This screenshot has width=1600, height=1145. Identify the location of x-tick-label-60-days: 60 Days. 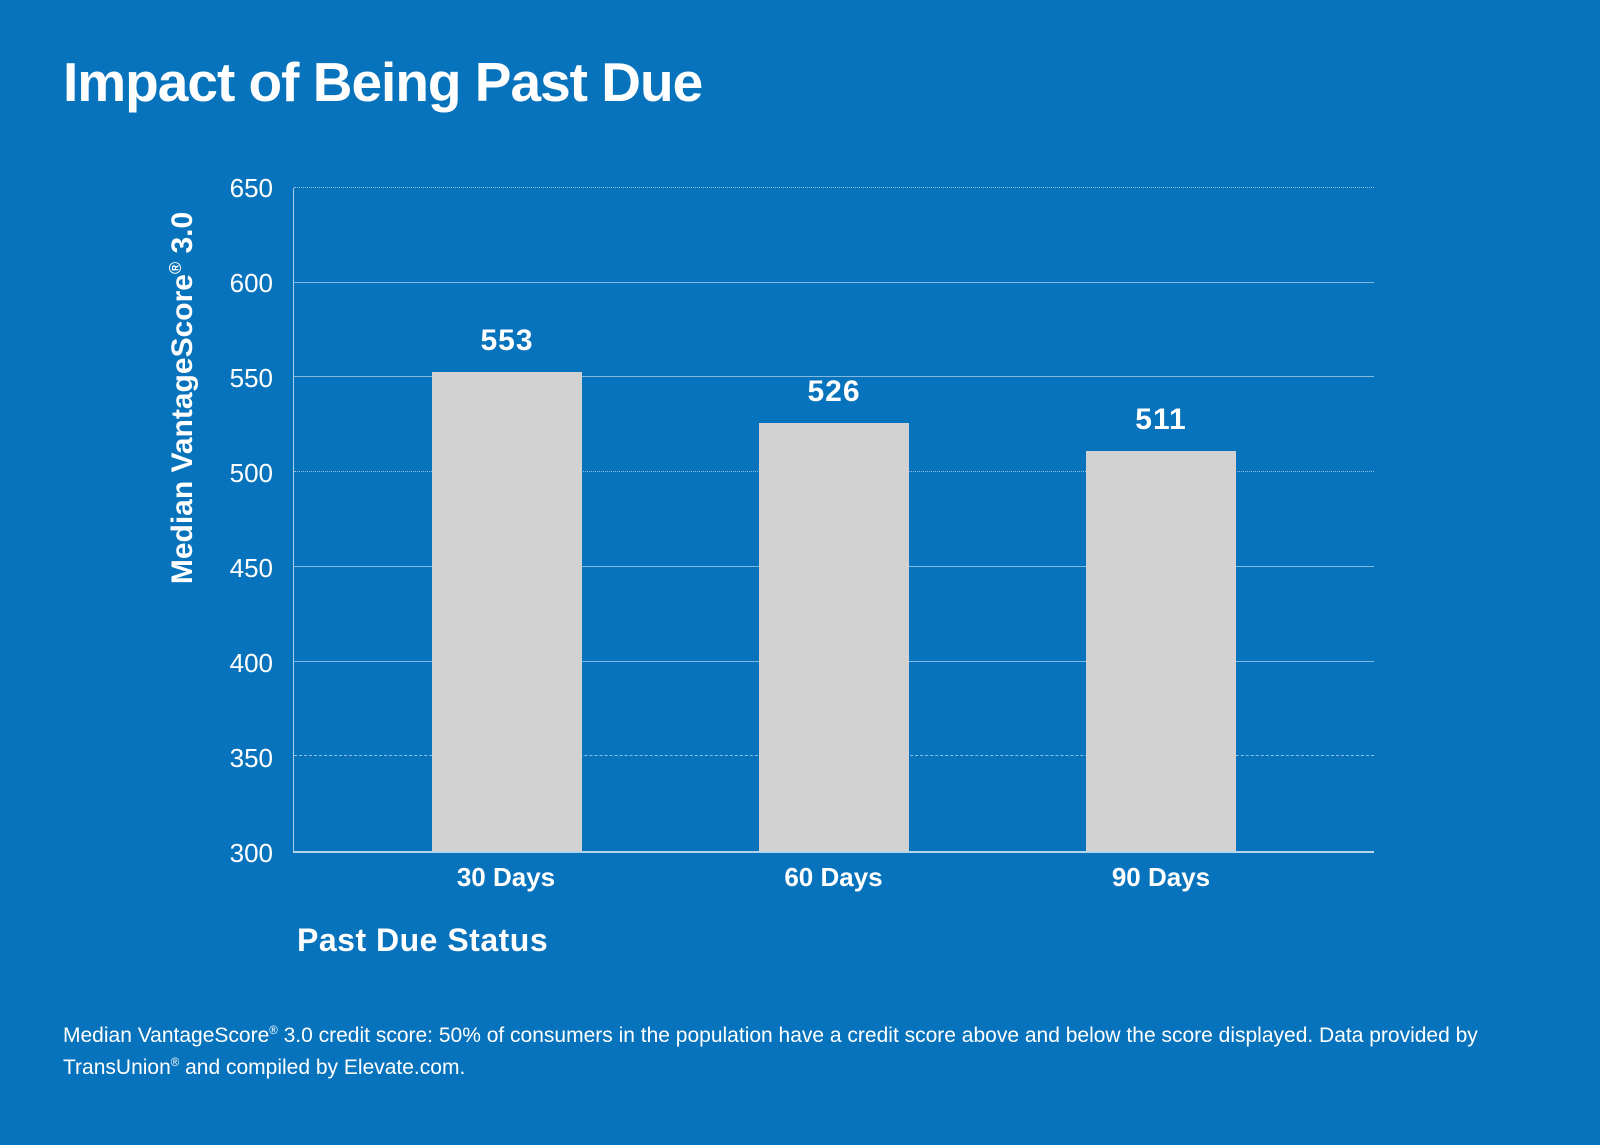
(833, 877).